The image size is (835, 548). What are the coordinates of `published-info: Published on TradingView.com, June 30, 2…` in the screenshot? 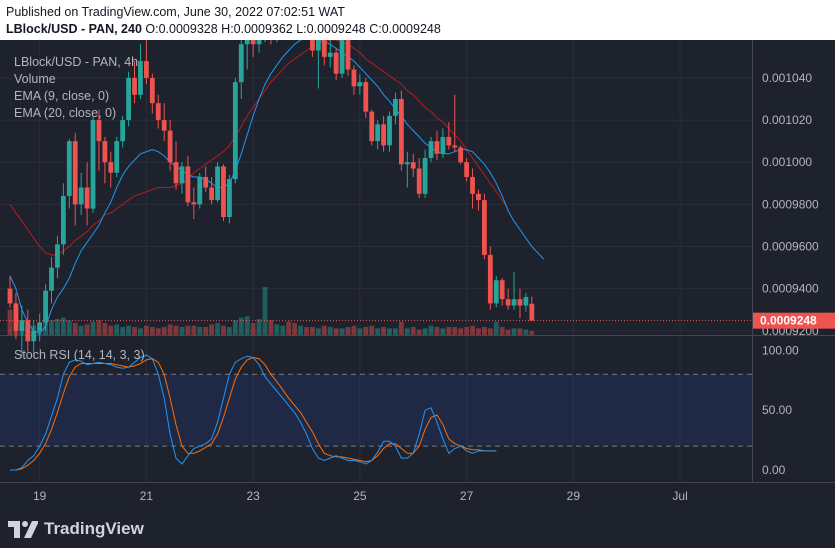 It's located at (175, 12).